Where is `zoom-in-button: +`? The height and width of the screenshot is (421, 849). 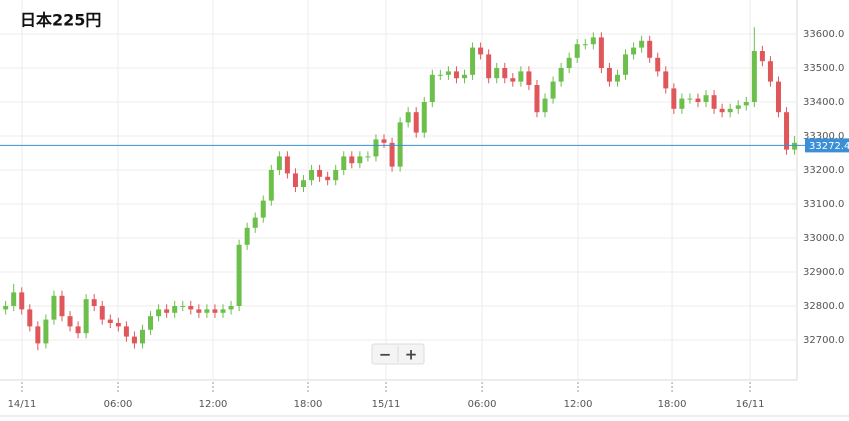 zoom-in-button: + is located at coordinates (411, 355).